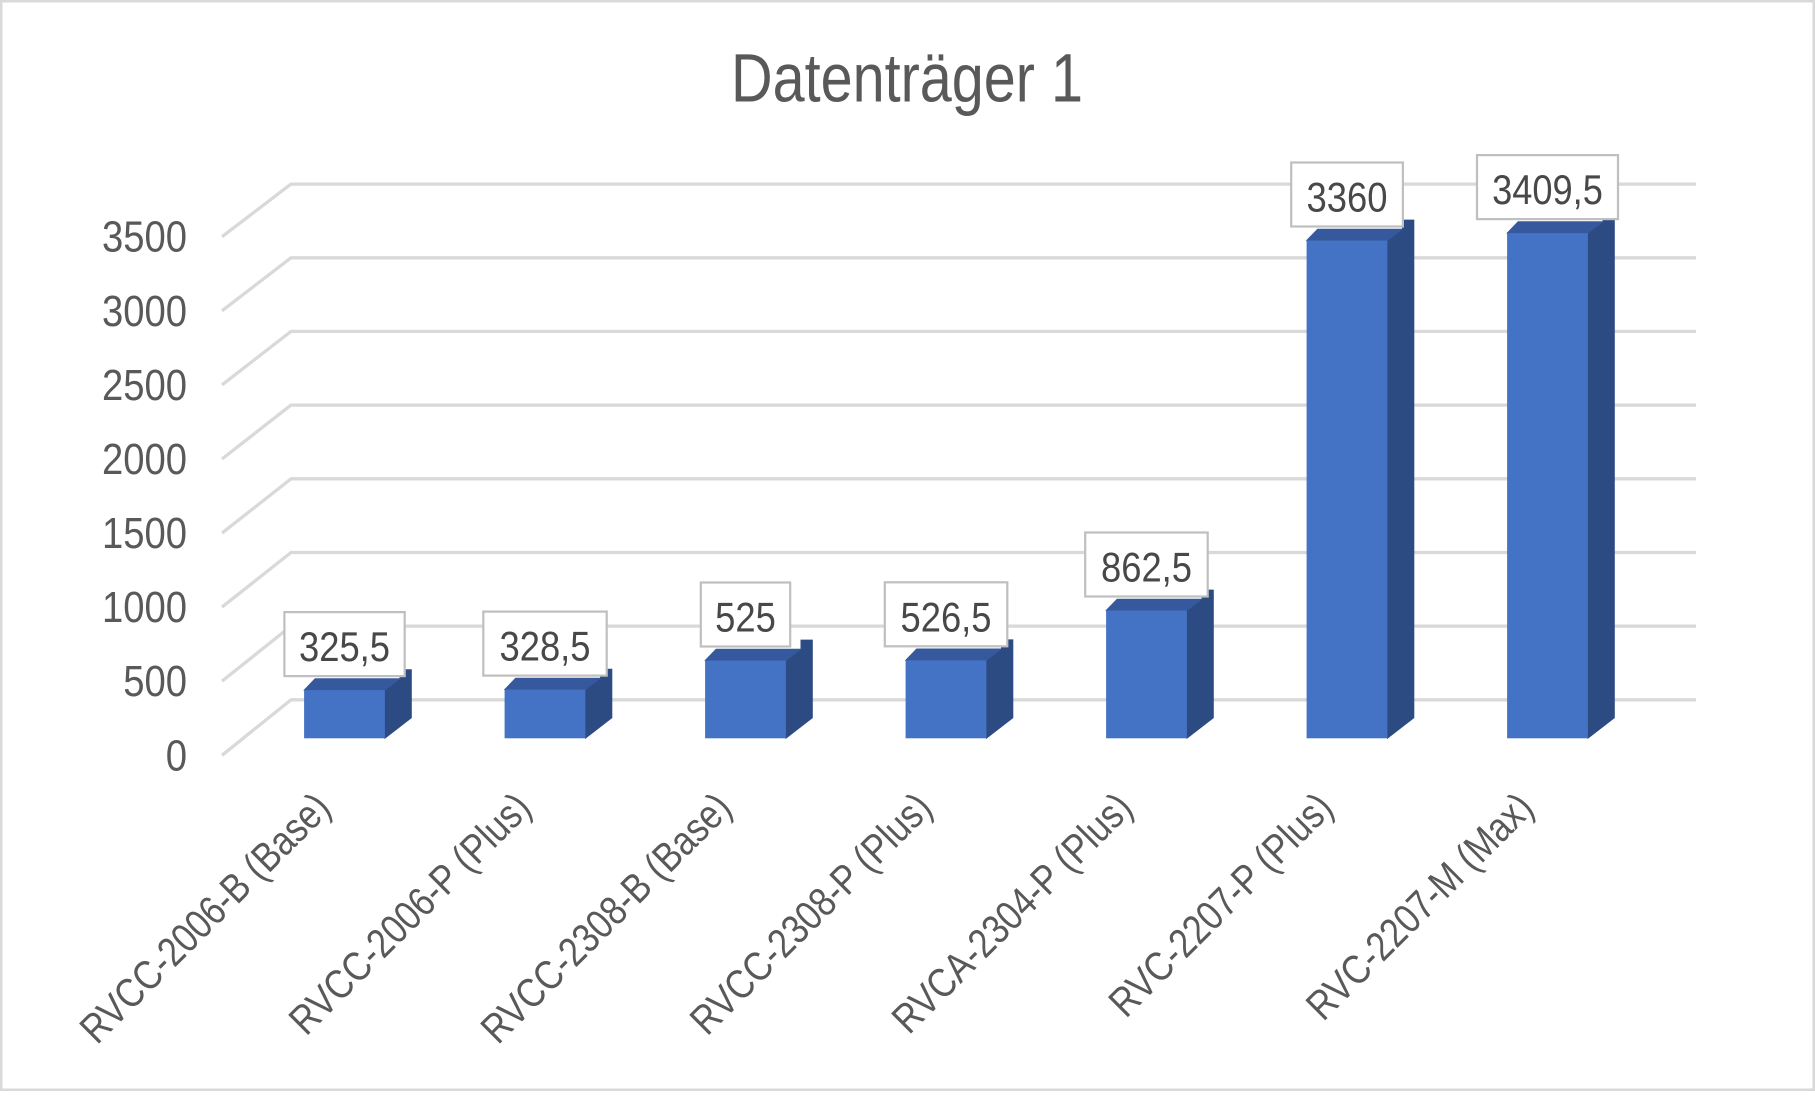  What do you see at coordinates (1146, 567) in the screenshot?
I see `svg-text: 862,5` at bounding box center [1146, 567].